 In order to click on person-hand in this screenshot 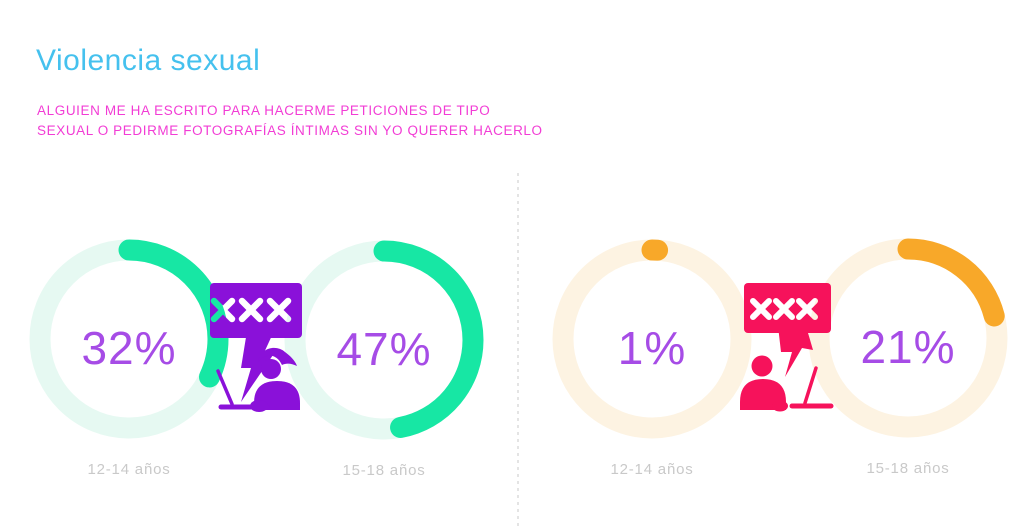, I will do `click(780, 406)`.